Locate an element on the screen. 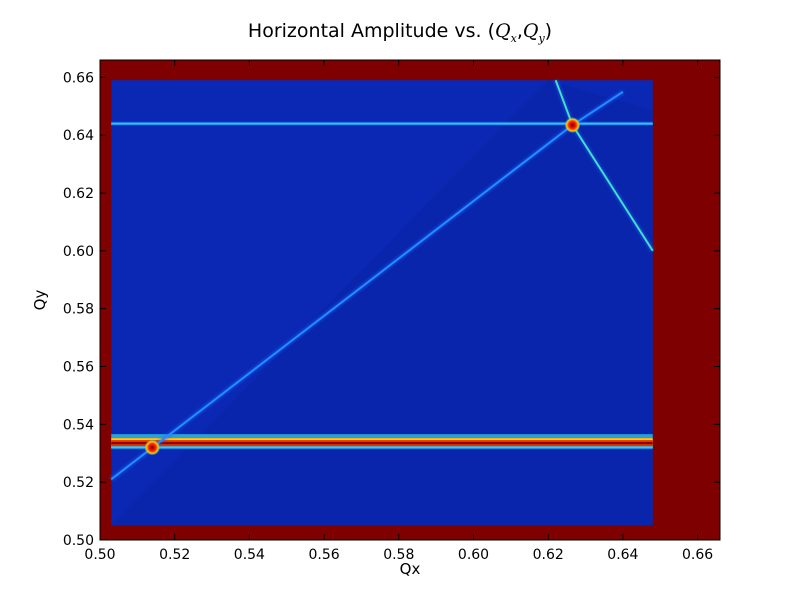  y-tick-label: 0.52 is located at coordinates (78, 483).